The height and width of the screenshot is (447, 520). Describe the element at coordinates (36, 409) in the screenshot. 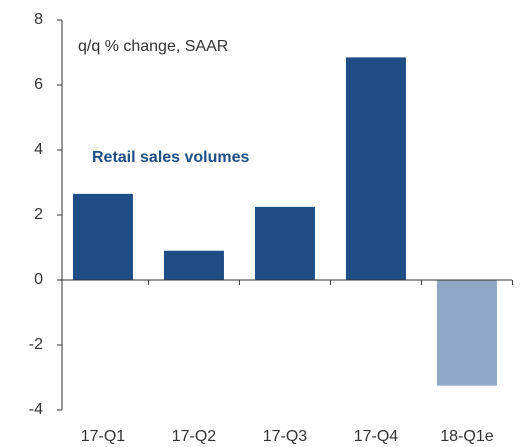

I see `y-tick-label: -4` at that location.